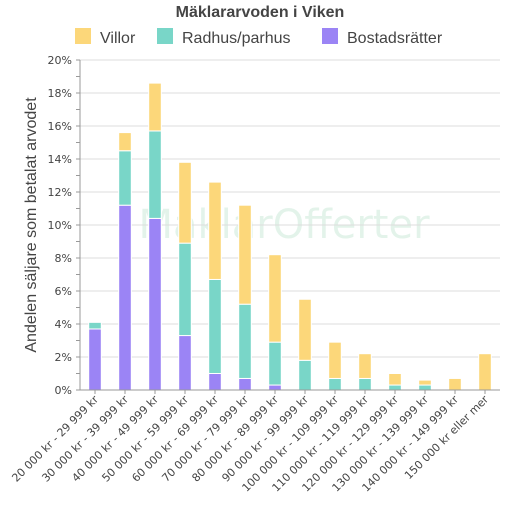 This screenshot has width=520, height=520. What do you see at coordinates (63, 258) in the screenshot?
I see `y-tick-label: 8%` at bounding box center [63, 258].